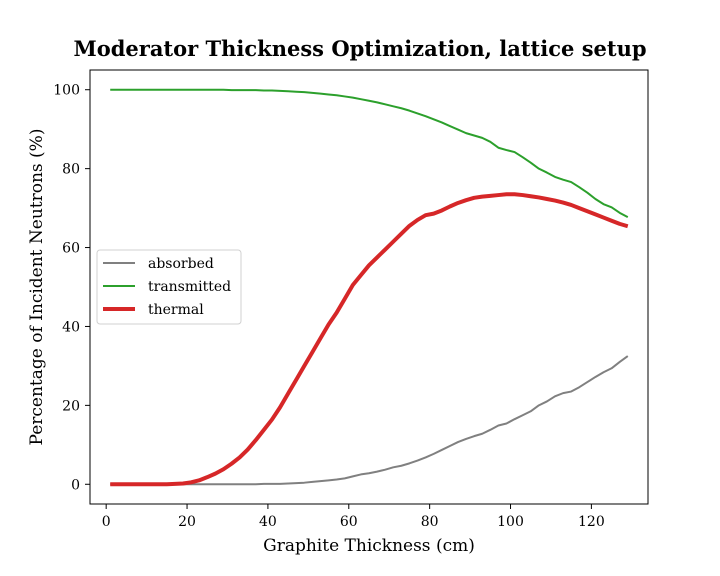  What do you see at coordinates (75, 485) in the screenshot?
I see `y-tick-label: 0` at bounding box center [75, 485].